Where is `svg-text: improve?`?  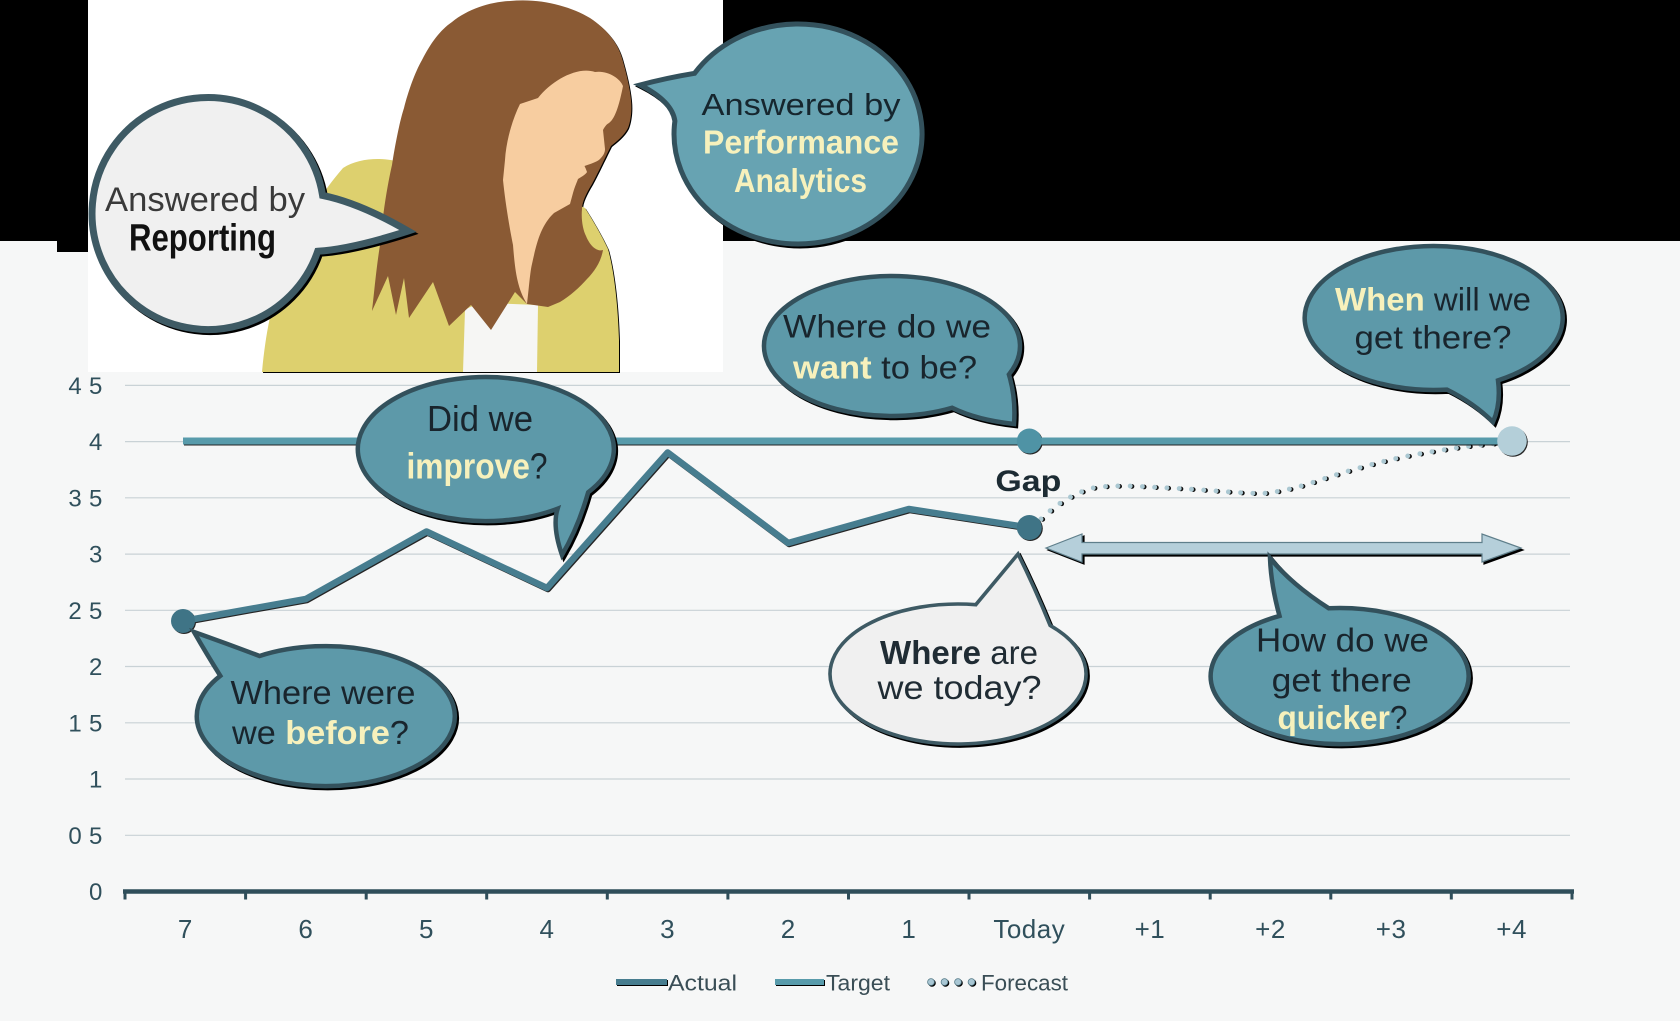
svg-text: improve? is located at coordinates (477, 466).